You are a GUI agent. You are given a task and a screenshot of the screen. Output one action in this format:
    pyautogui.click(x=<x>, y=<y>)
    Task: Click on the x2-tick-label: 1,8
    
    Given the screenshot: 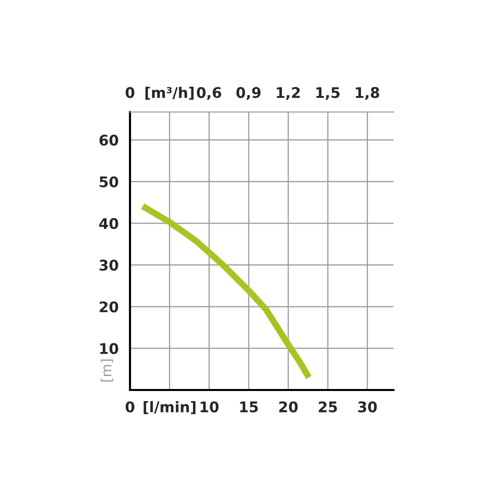 What is the action you would take?
    pyautogui.click(x=368, y=93)
    